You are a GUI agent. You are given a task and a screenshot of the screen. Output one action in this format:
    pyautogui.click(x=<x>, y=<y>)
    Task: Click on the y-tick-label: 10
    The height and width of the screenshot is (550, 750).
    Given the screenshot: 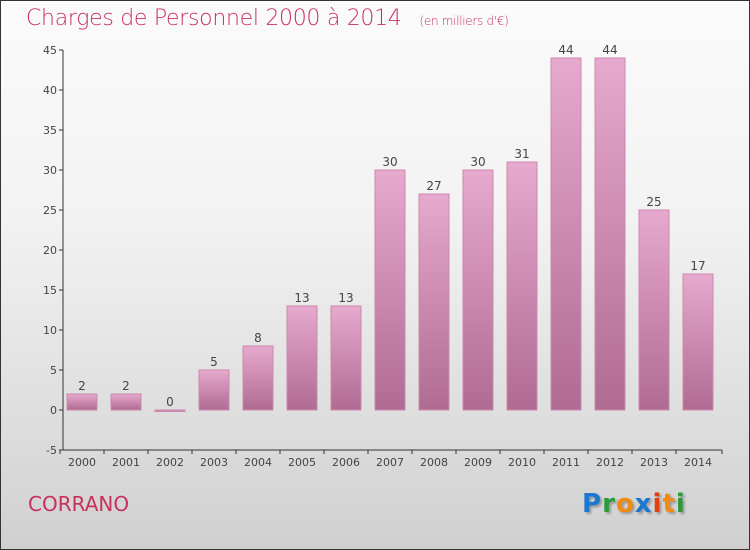 What is the action you would take?
    pyautogui.click(x=50, y=330)
    